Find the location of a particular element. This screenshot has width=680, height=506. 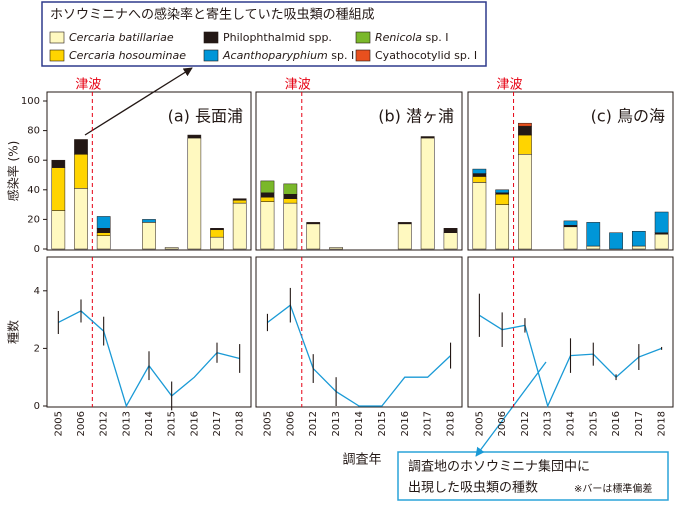

panel-title: (b) 潜ヶ浦 is located at coordinates (416, 116).